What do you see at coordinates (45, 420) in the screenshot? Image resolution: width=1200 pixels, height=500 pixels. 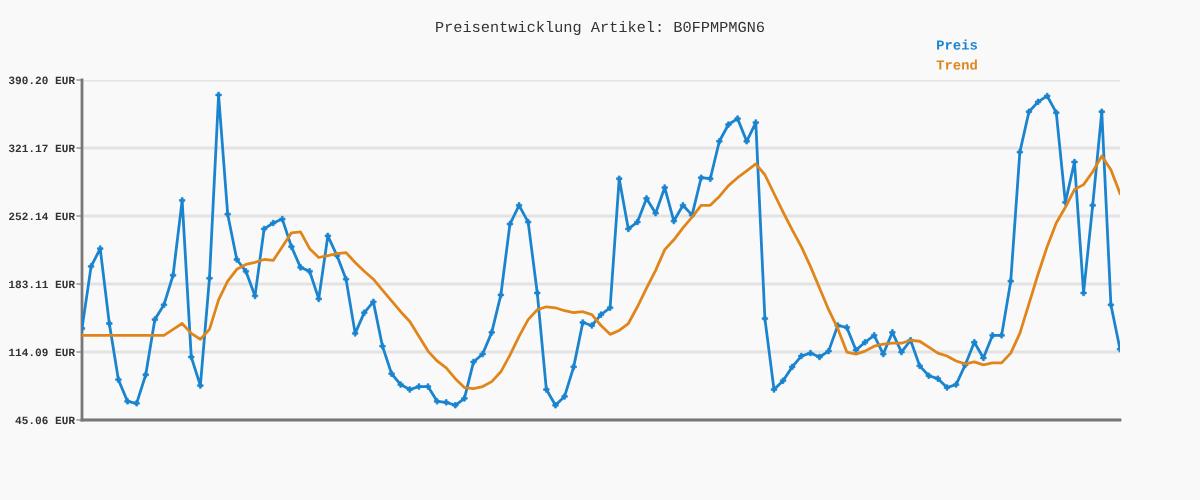 I see `y-tick-label: 45.06 EUR` at bounding box center [45, 420].